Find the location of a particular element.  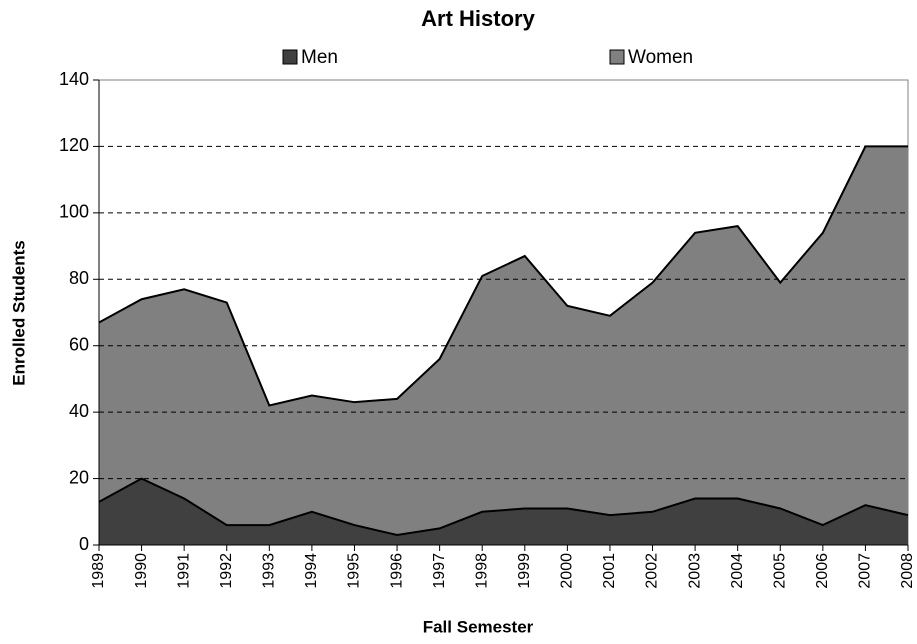

y-axis-title: Enrolled Students is located at coordinates (18, 312).